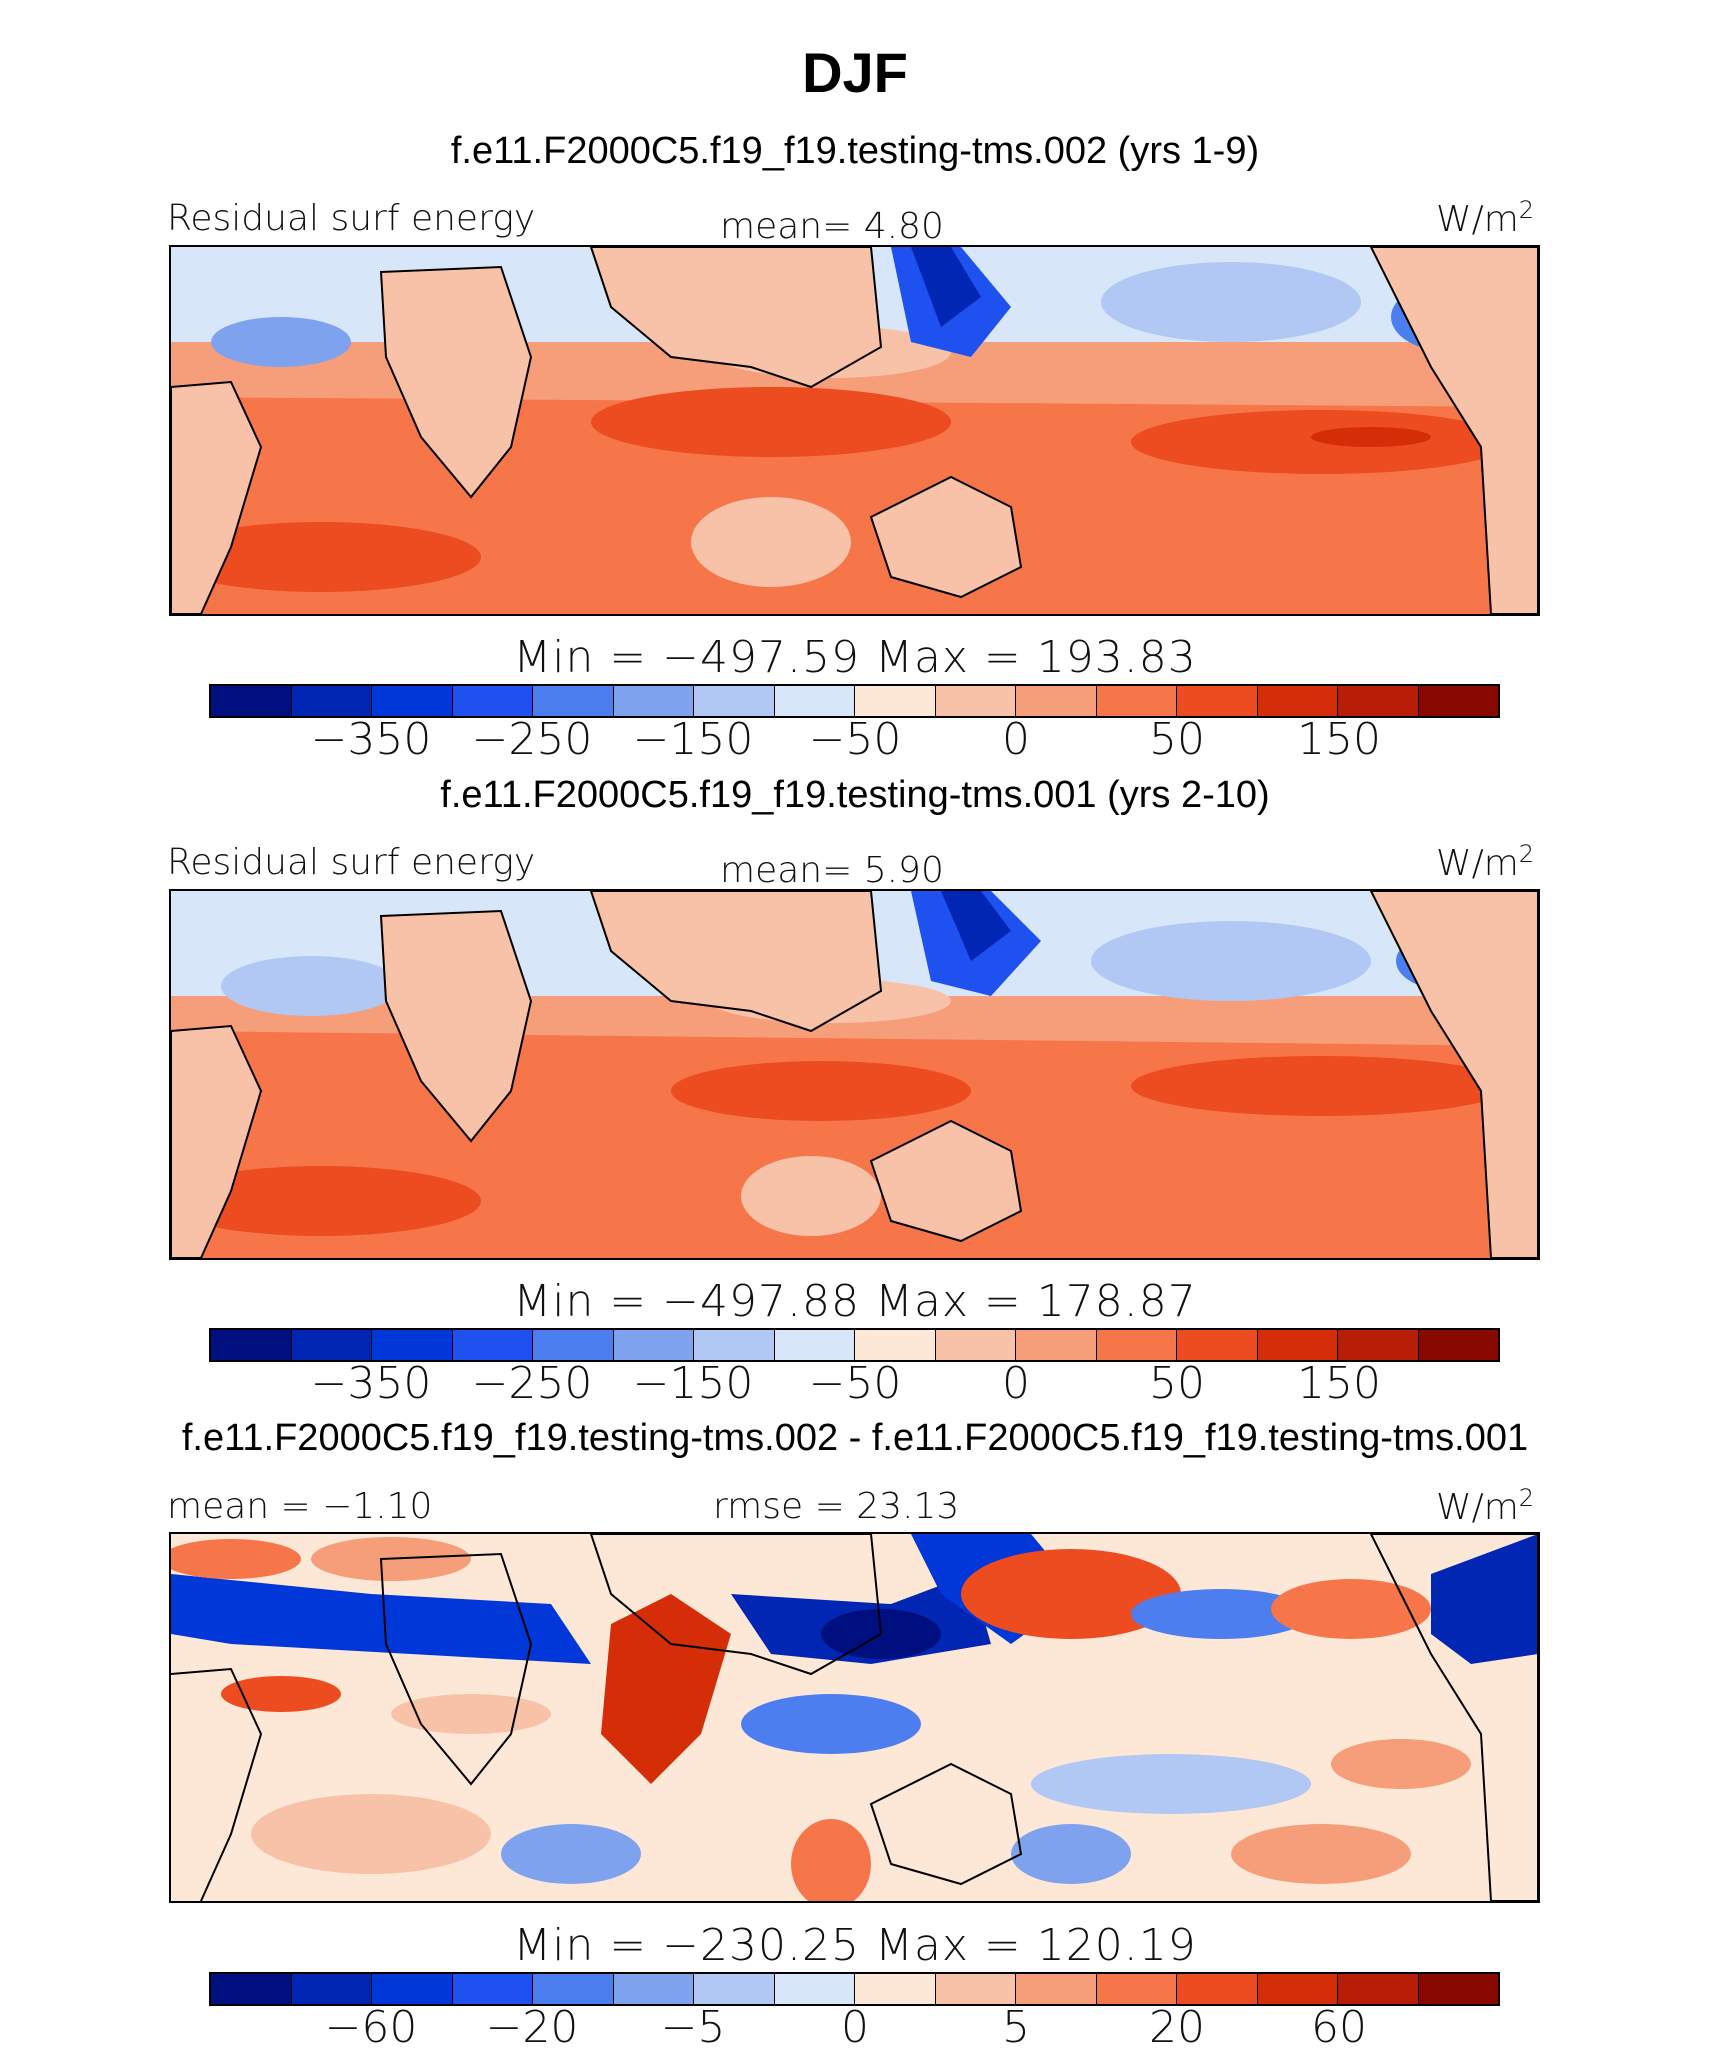 This screenshot has width=1710, height=2064. Describe the element at coordinates (532, 1383) in the screenshot. I see `panel-2-tick: −250` at that location.